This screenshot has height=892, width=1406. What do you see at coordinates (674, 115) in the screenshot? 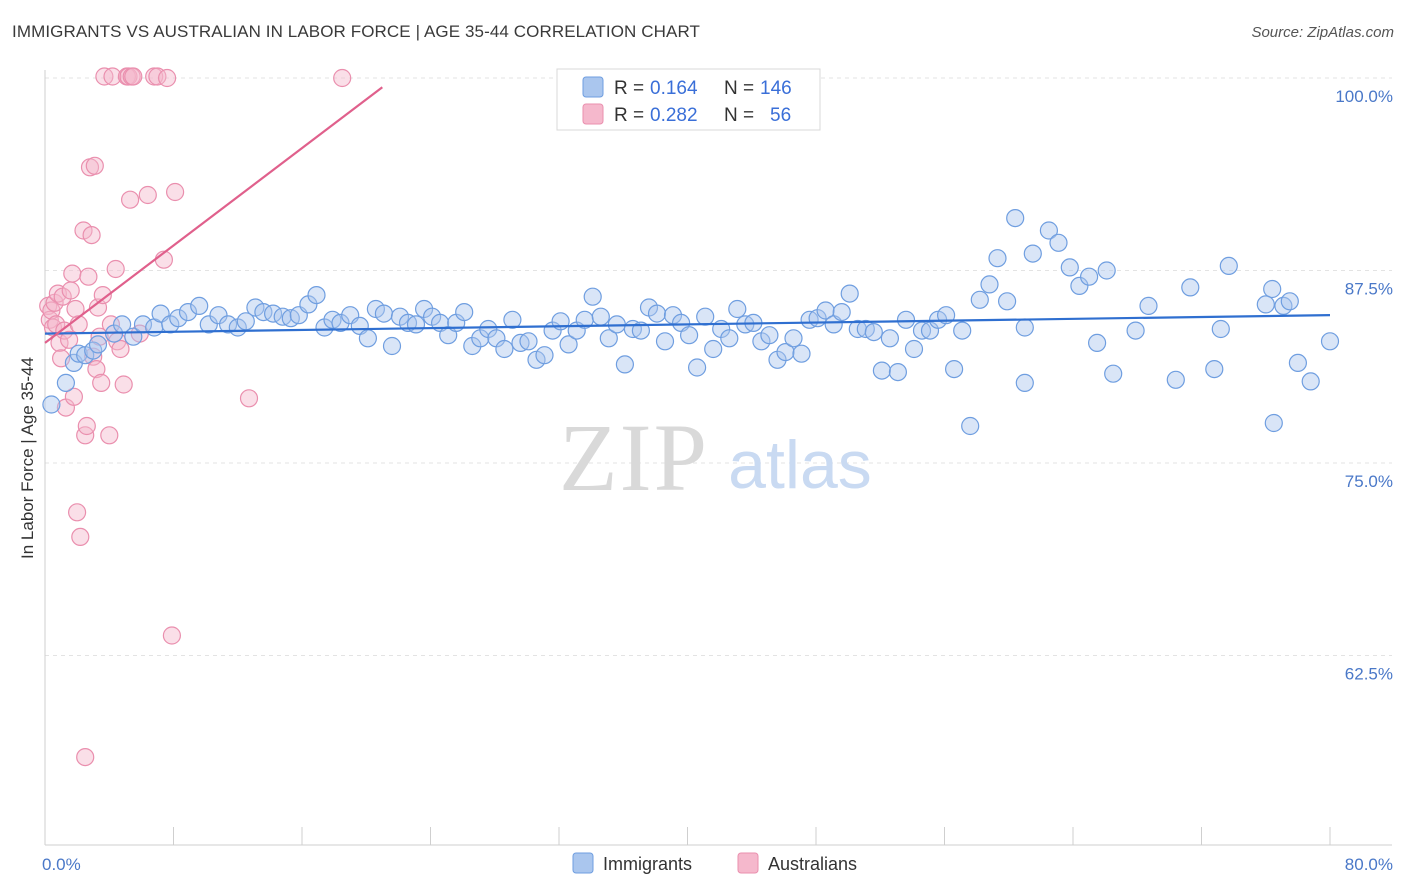
I see `legend-r-value-2: 0.282` at bounding box center [674, 115].